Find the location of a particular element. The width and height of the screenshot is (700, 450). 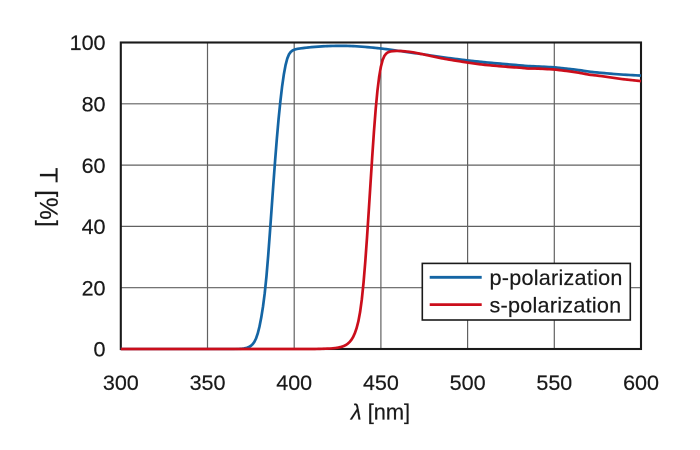

svg-text: 550 is located at coordinates (554, 383).